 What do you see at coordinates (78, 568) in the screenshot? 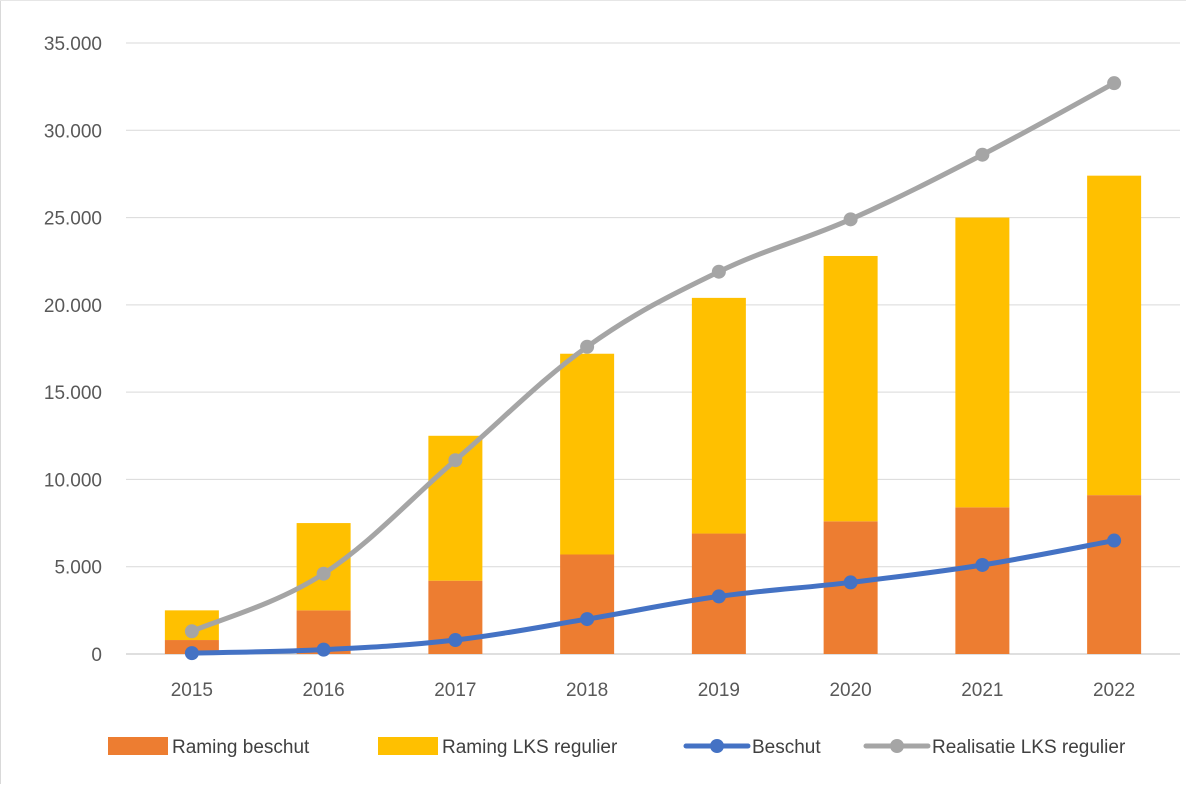
I see `y-tick-label: 5.000` at bounding box center [78, 568].